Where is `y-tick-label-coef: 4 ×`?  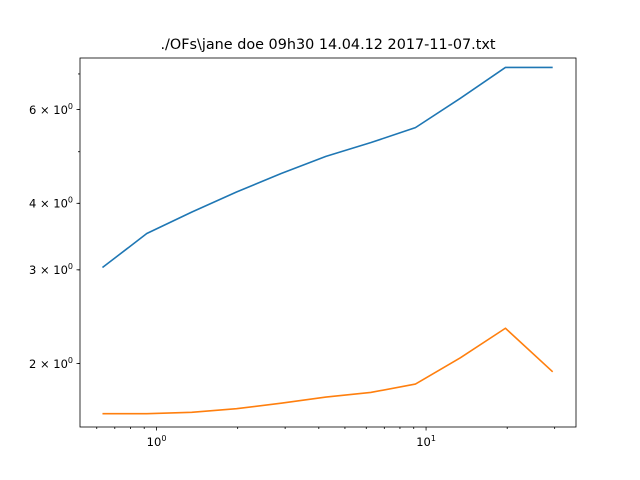
y-tick-label-coef: 4 × is located at coordinates (41, 204).